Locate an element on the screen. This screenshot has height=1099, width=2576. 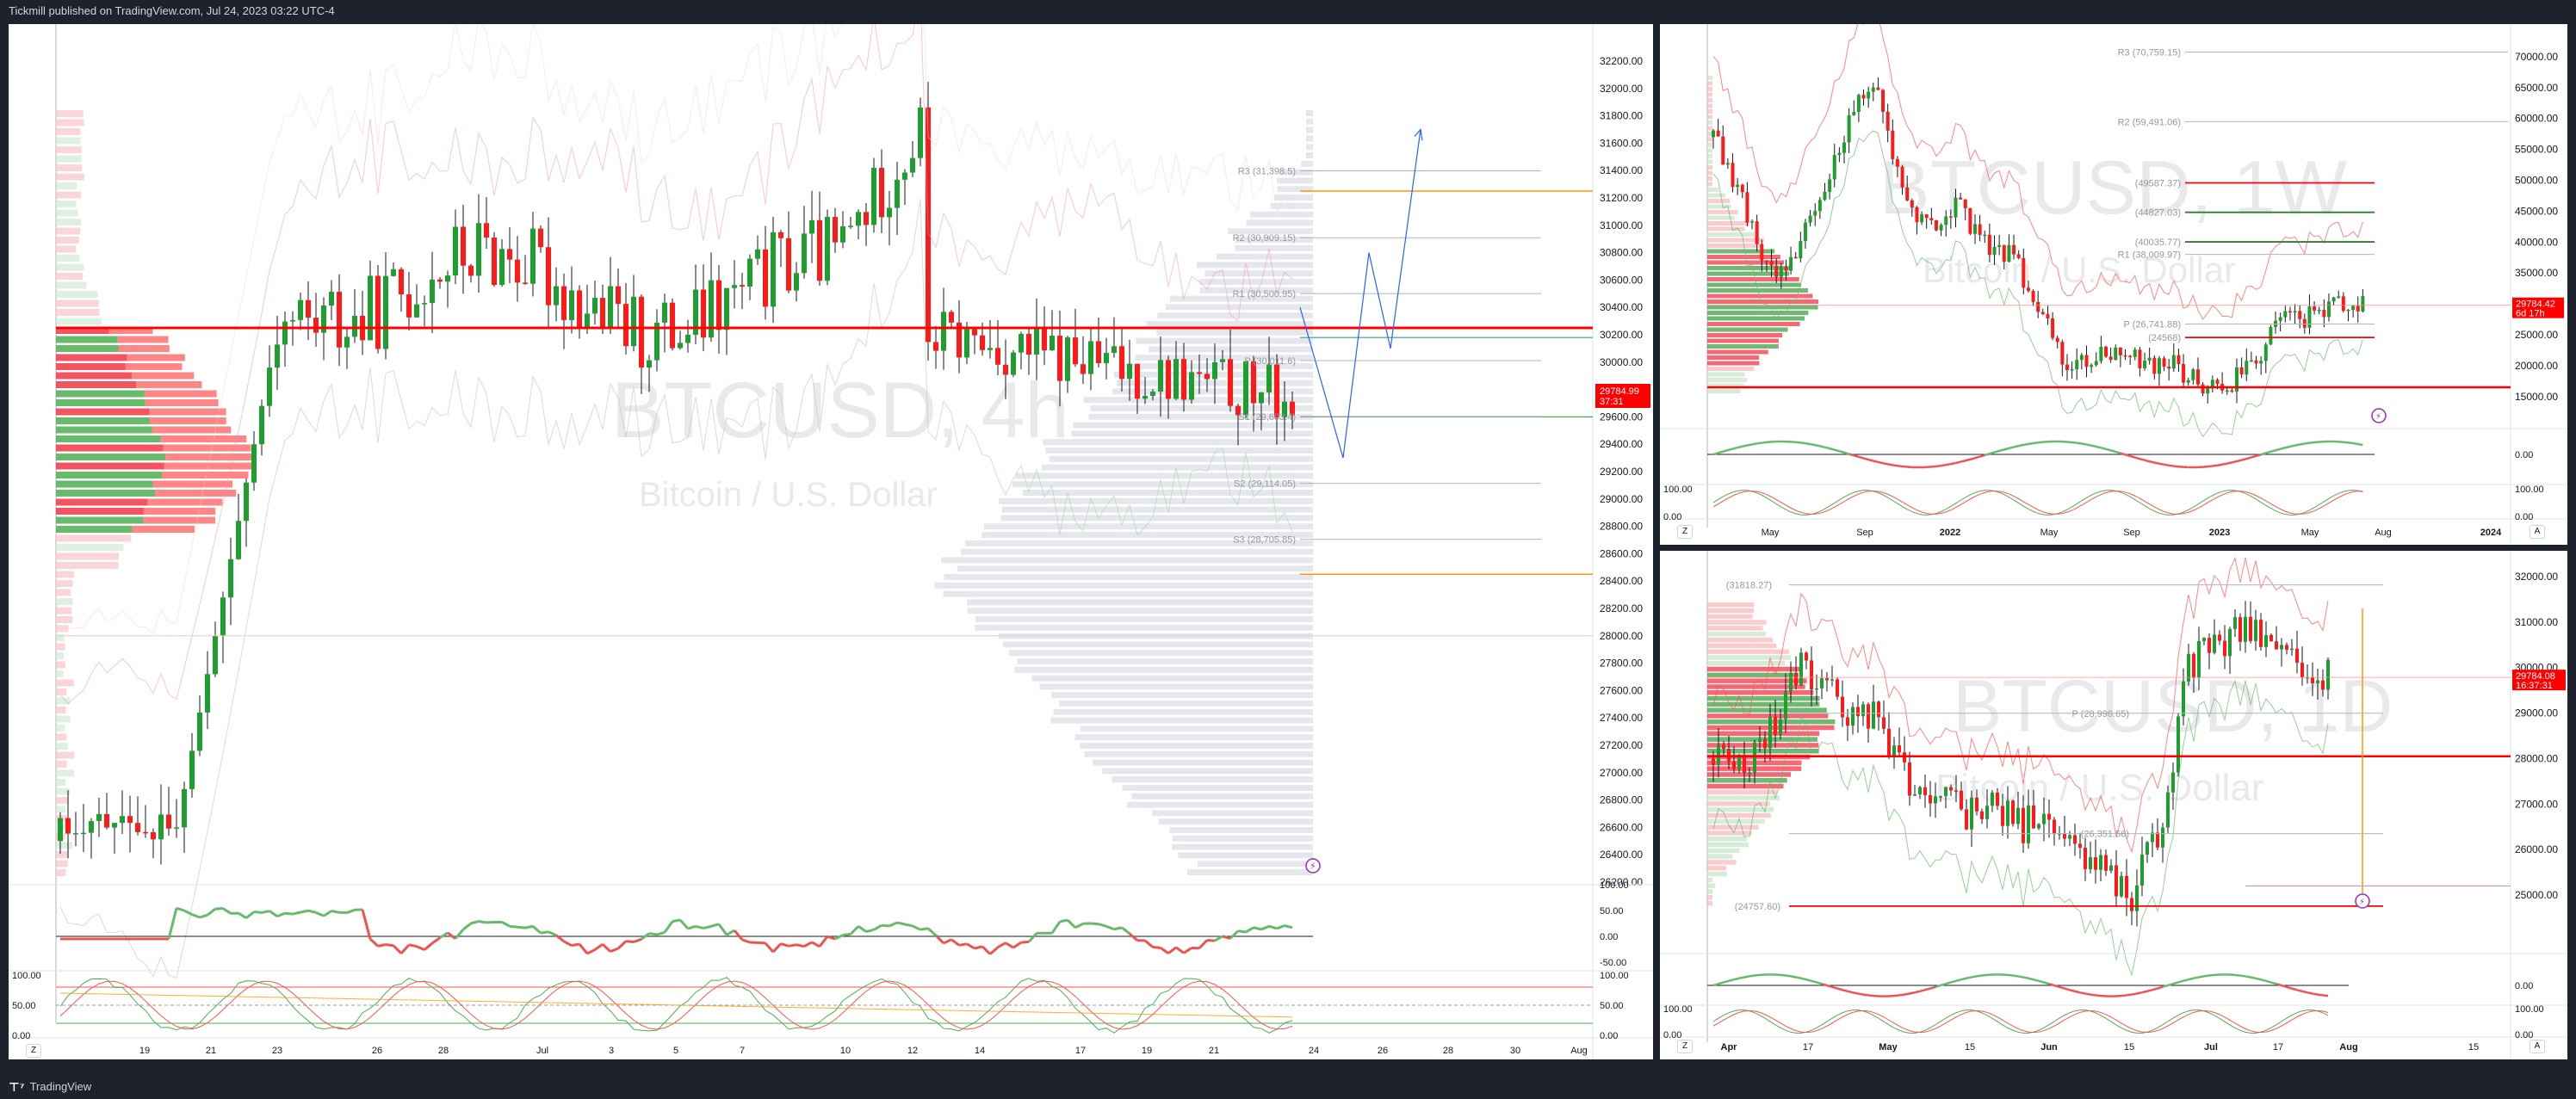
main-price-label: 31800.00 is located at coordinates (1621, 116).